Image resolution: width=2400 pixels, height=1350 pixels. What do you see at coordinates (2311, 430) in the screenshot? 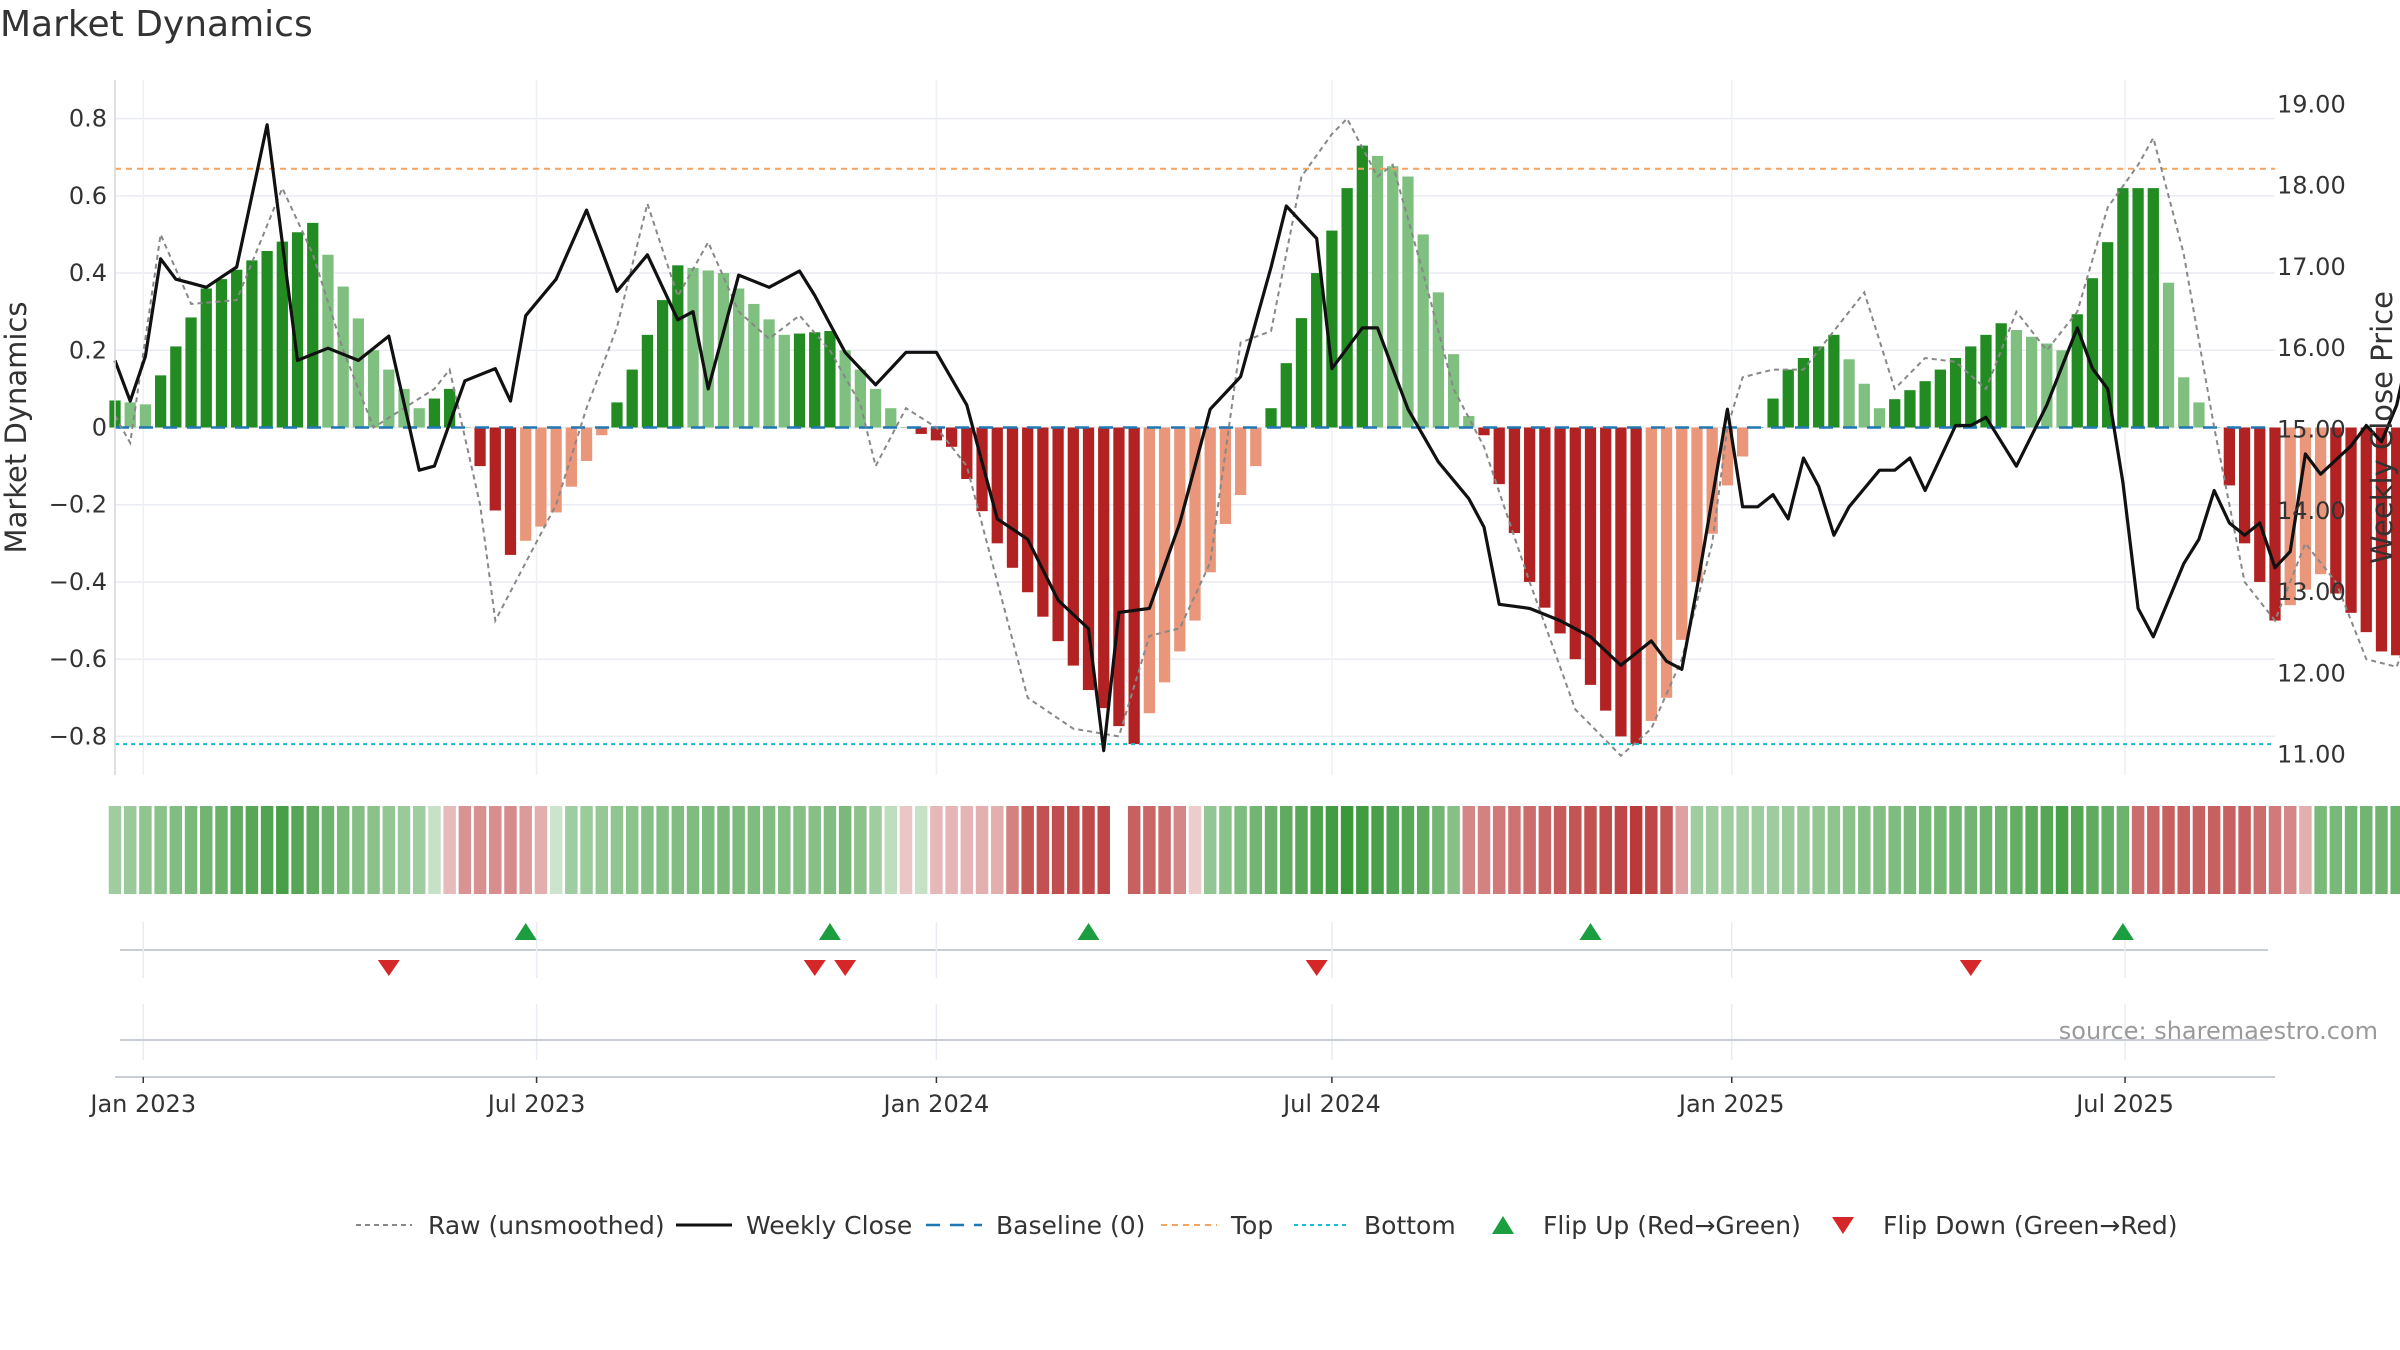
I see `y2-tick-label: 15.00` at bounding box center [2311, 430].